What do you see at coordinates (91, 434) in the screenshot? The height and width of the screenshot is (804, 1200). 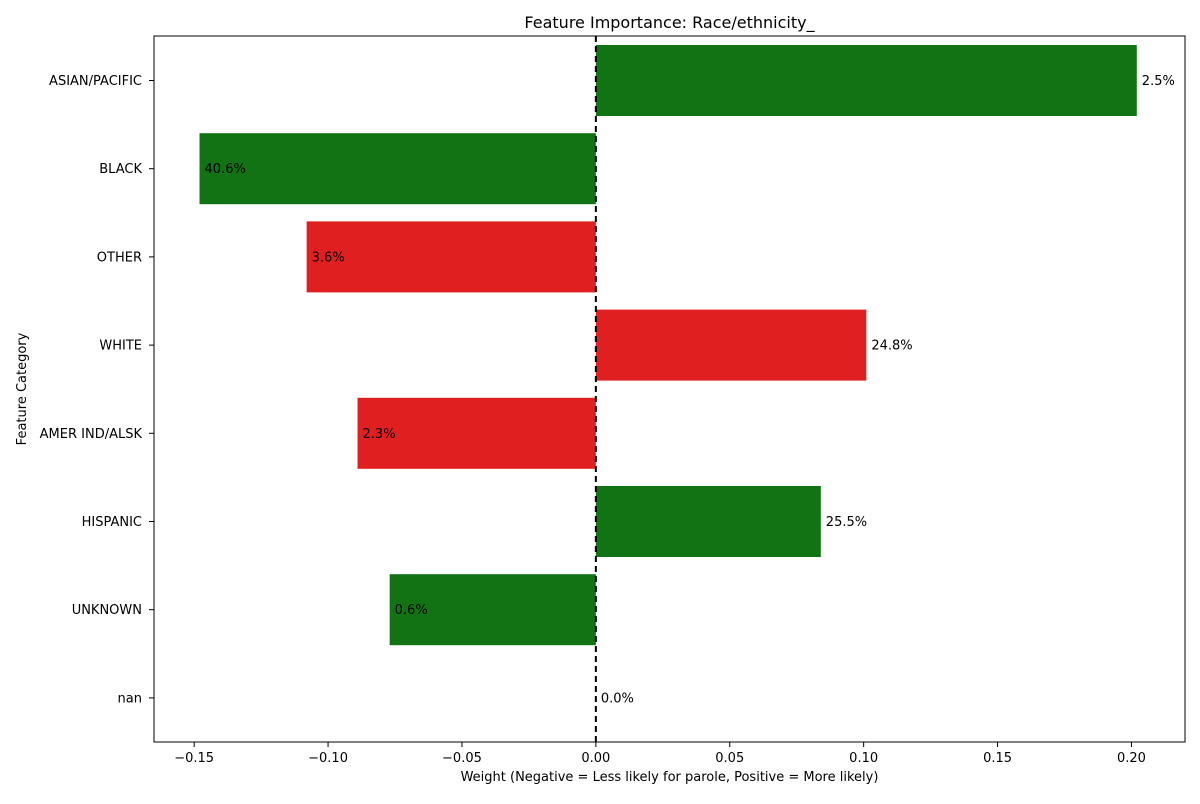 I see `y-tick-label: AMER IND/ALSK` at bounding box center [91, 434].